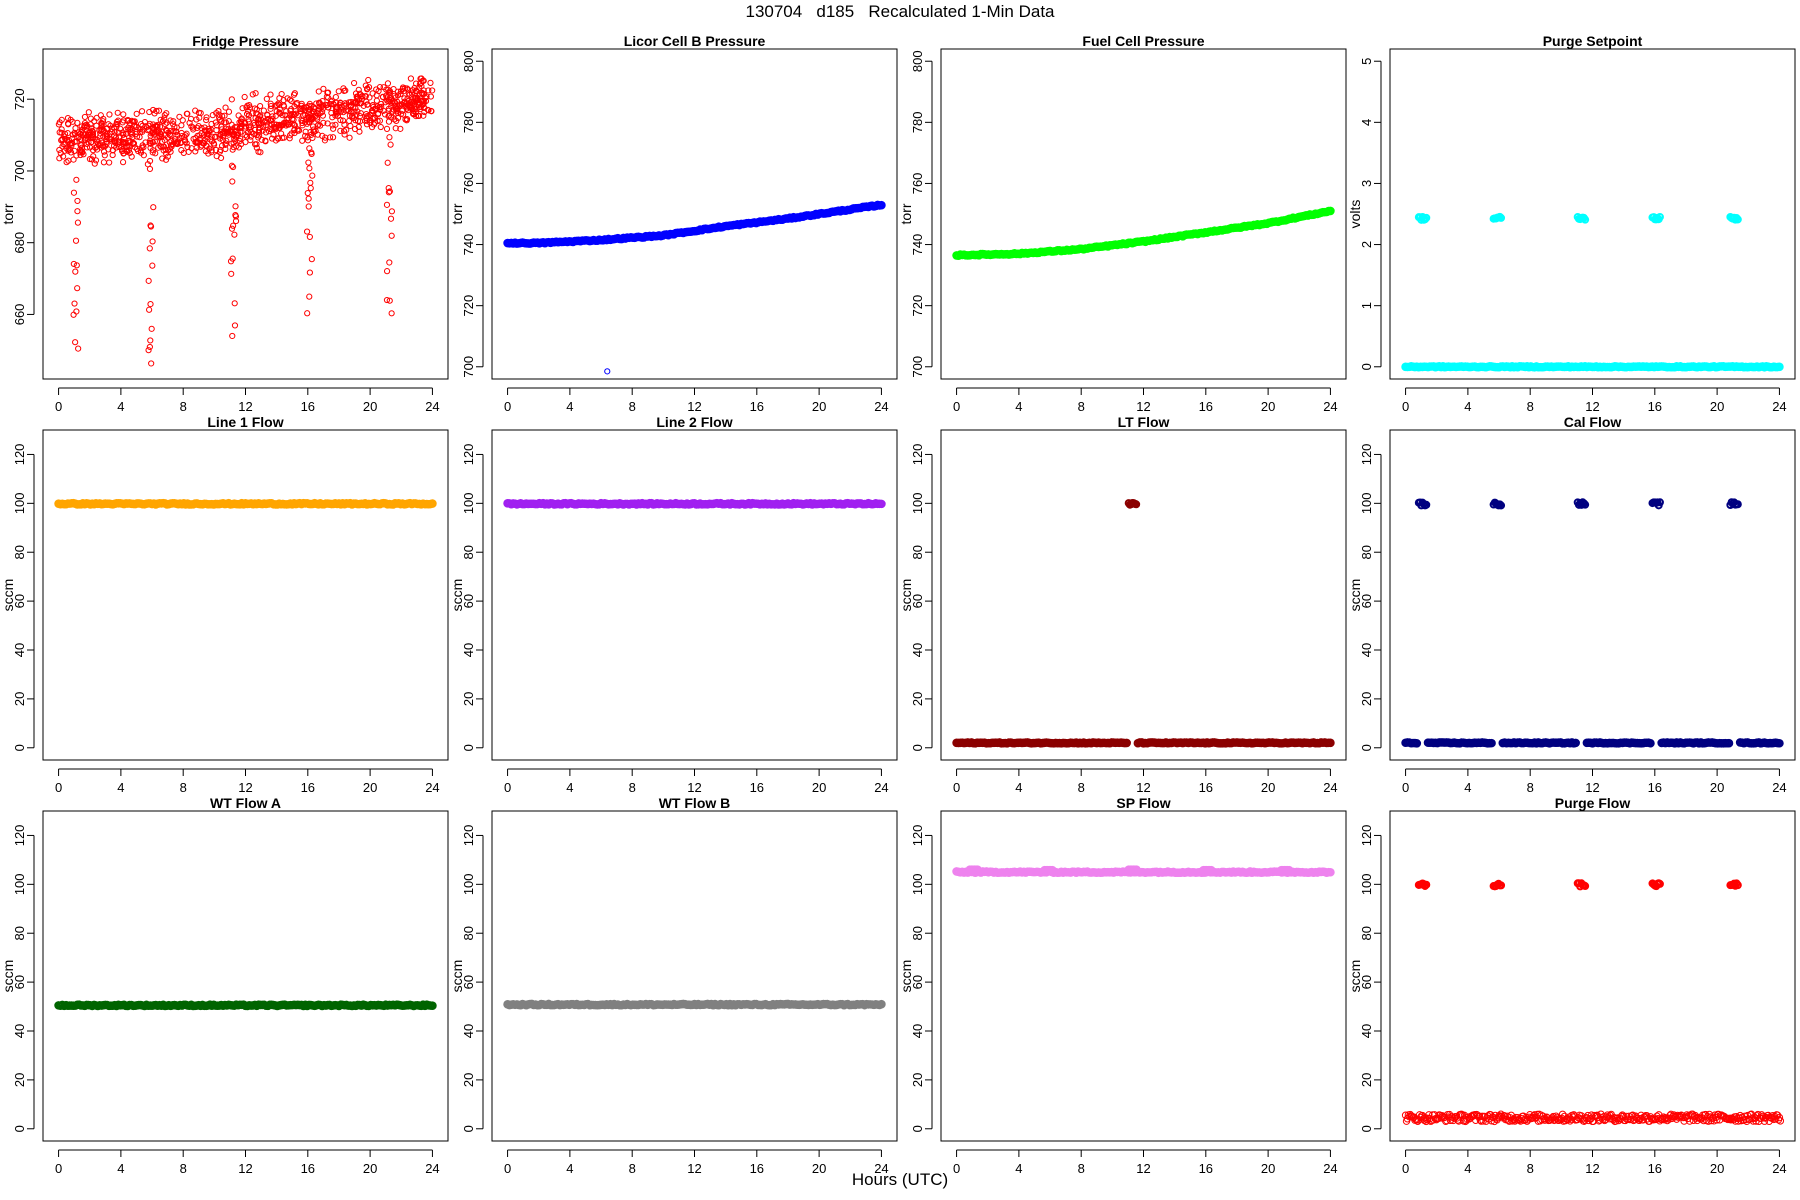 The width and height of the screenshot is (1800, 1200). I want to click on y-tick-label: 720, so click(19, 99).